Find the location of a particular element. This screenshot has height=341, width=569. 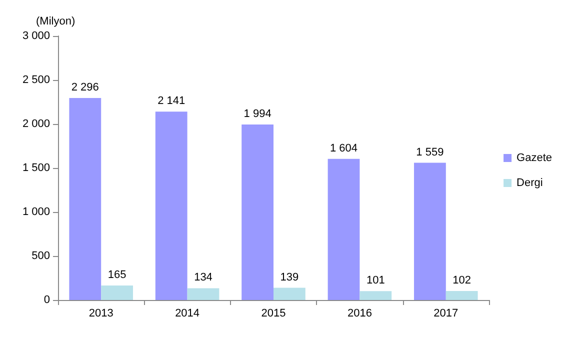

data-label: 1 604 is located at coordinates (344, 148).